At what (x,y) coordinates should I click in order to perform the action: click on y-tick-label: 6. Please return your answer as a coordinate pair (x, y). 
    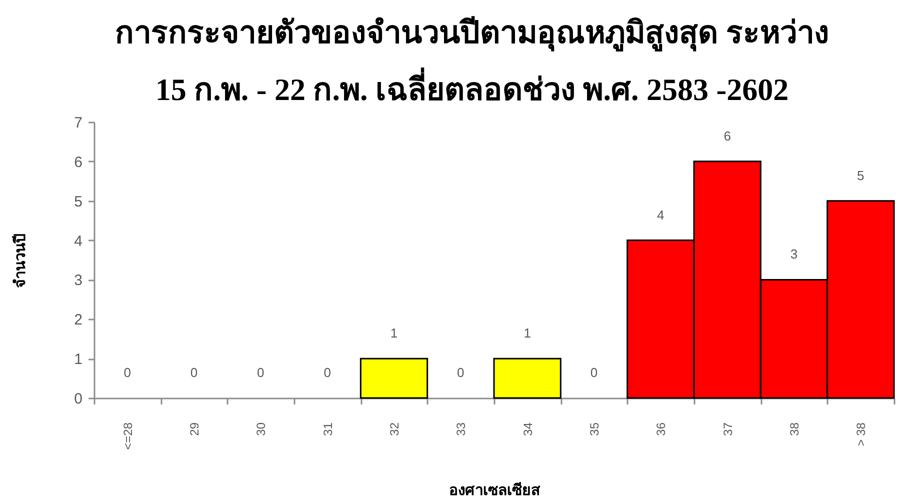
    Looking at the image, I should click on (78, 162).